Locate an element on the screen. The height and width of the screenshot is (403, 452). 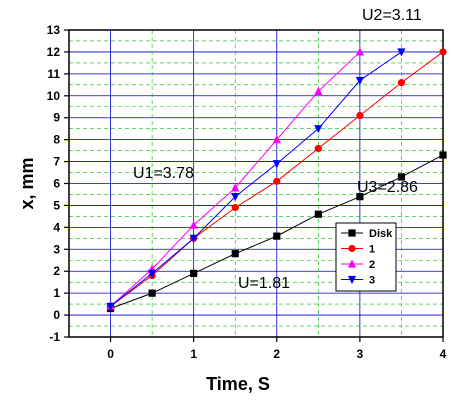
y-tick-label: 12 is located at coordinates (54, 52).